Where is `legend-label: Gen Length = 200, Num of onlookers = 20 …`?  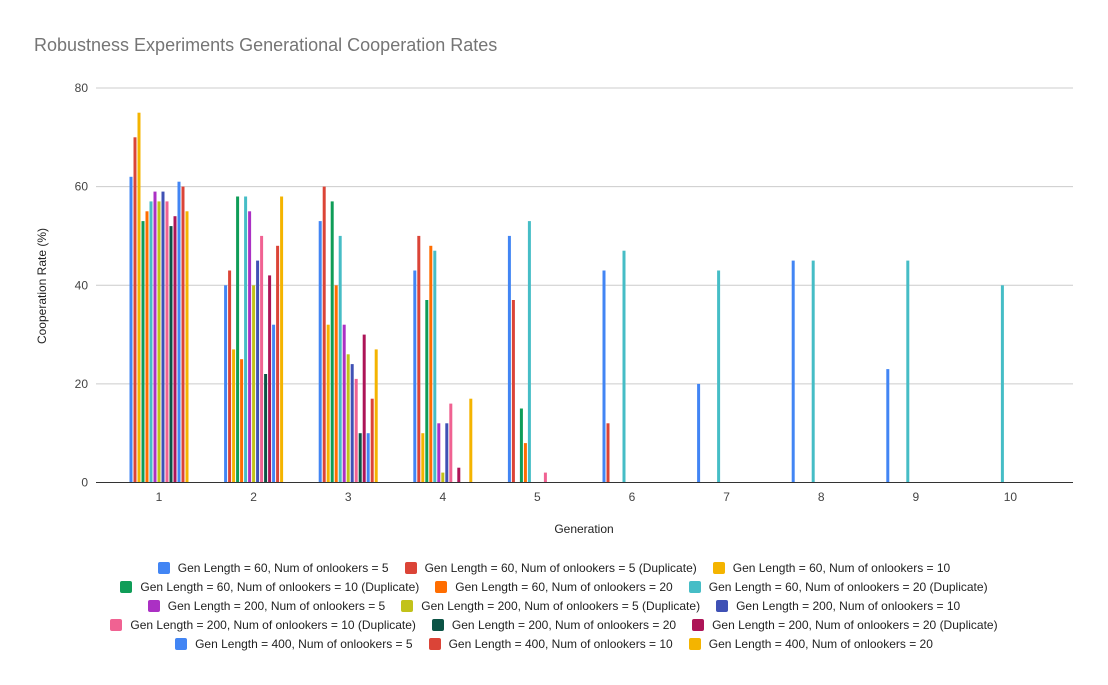 legend-label: Gen Length = 200, Num of onlookers = 20 … is located at coordinates (855, 624).